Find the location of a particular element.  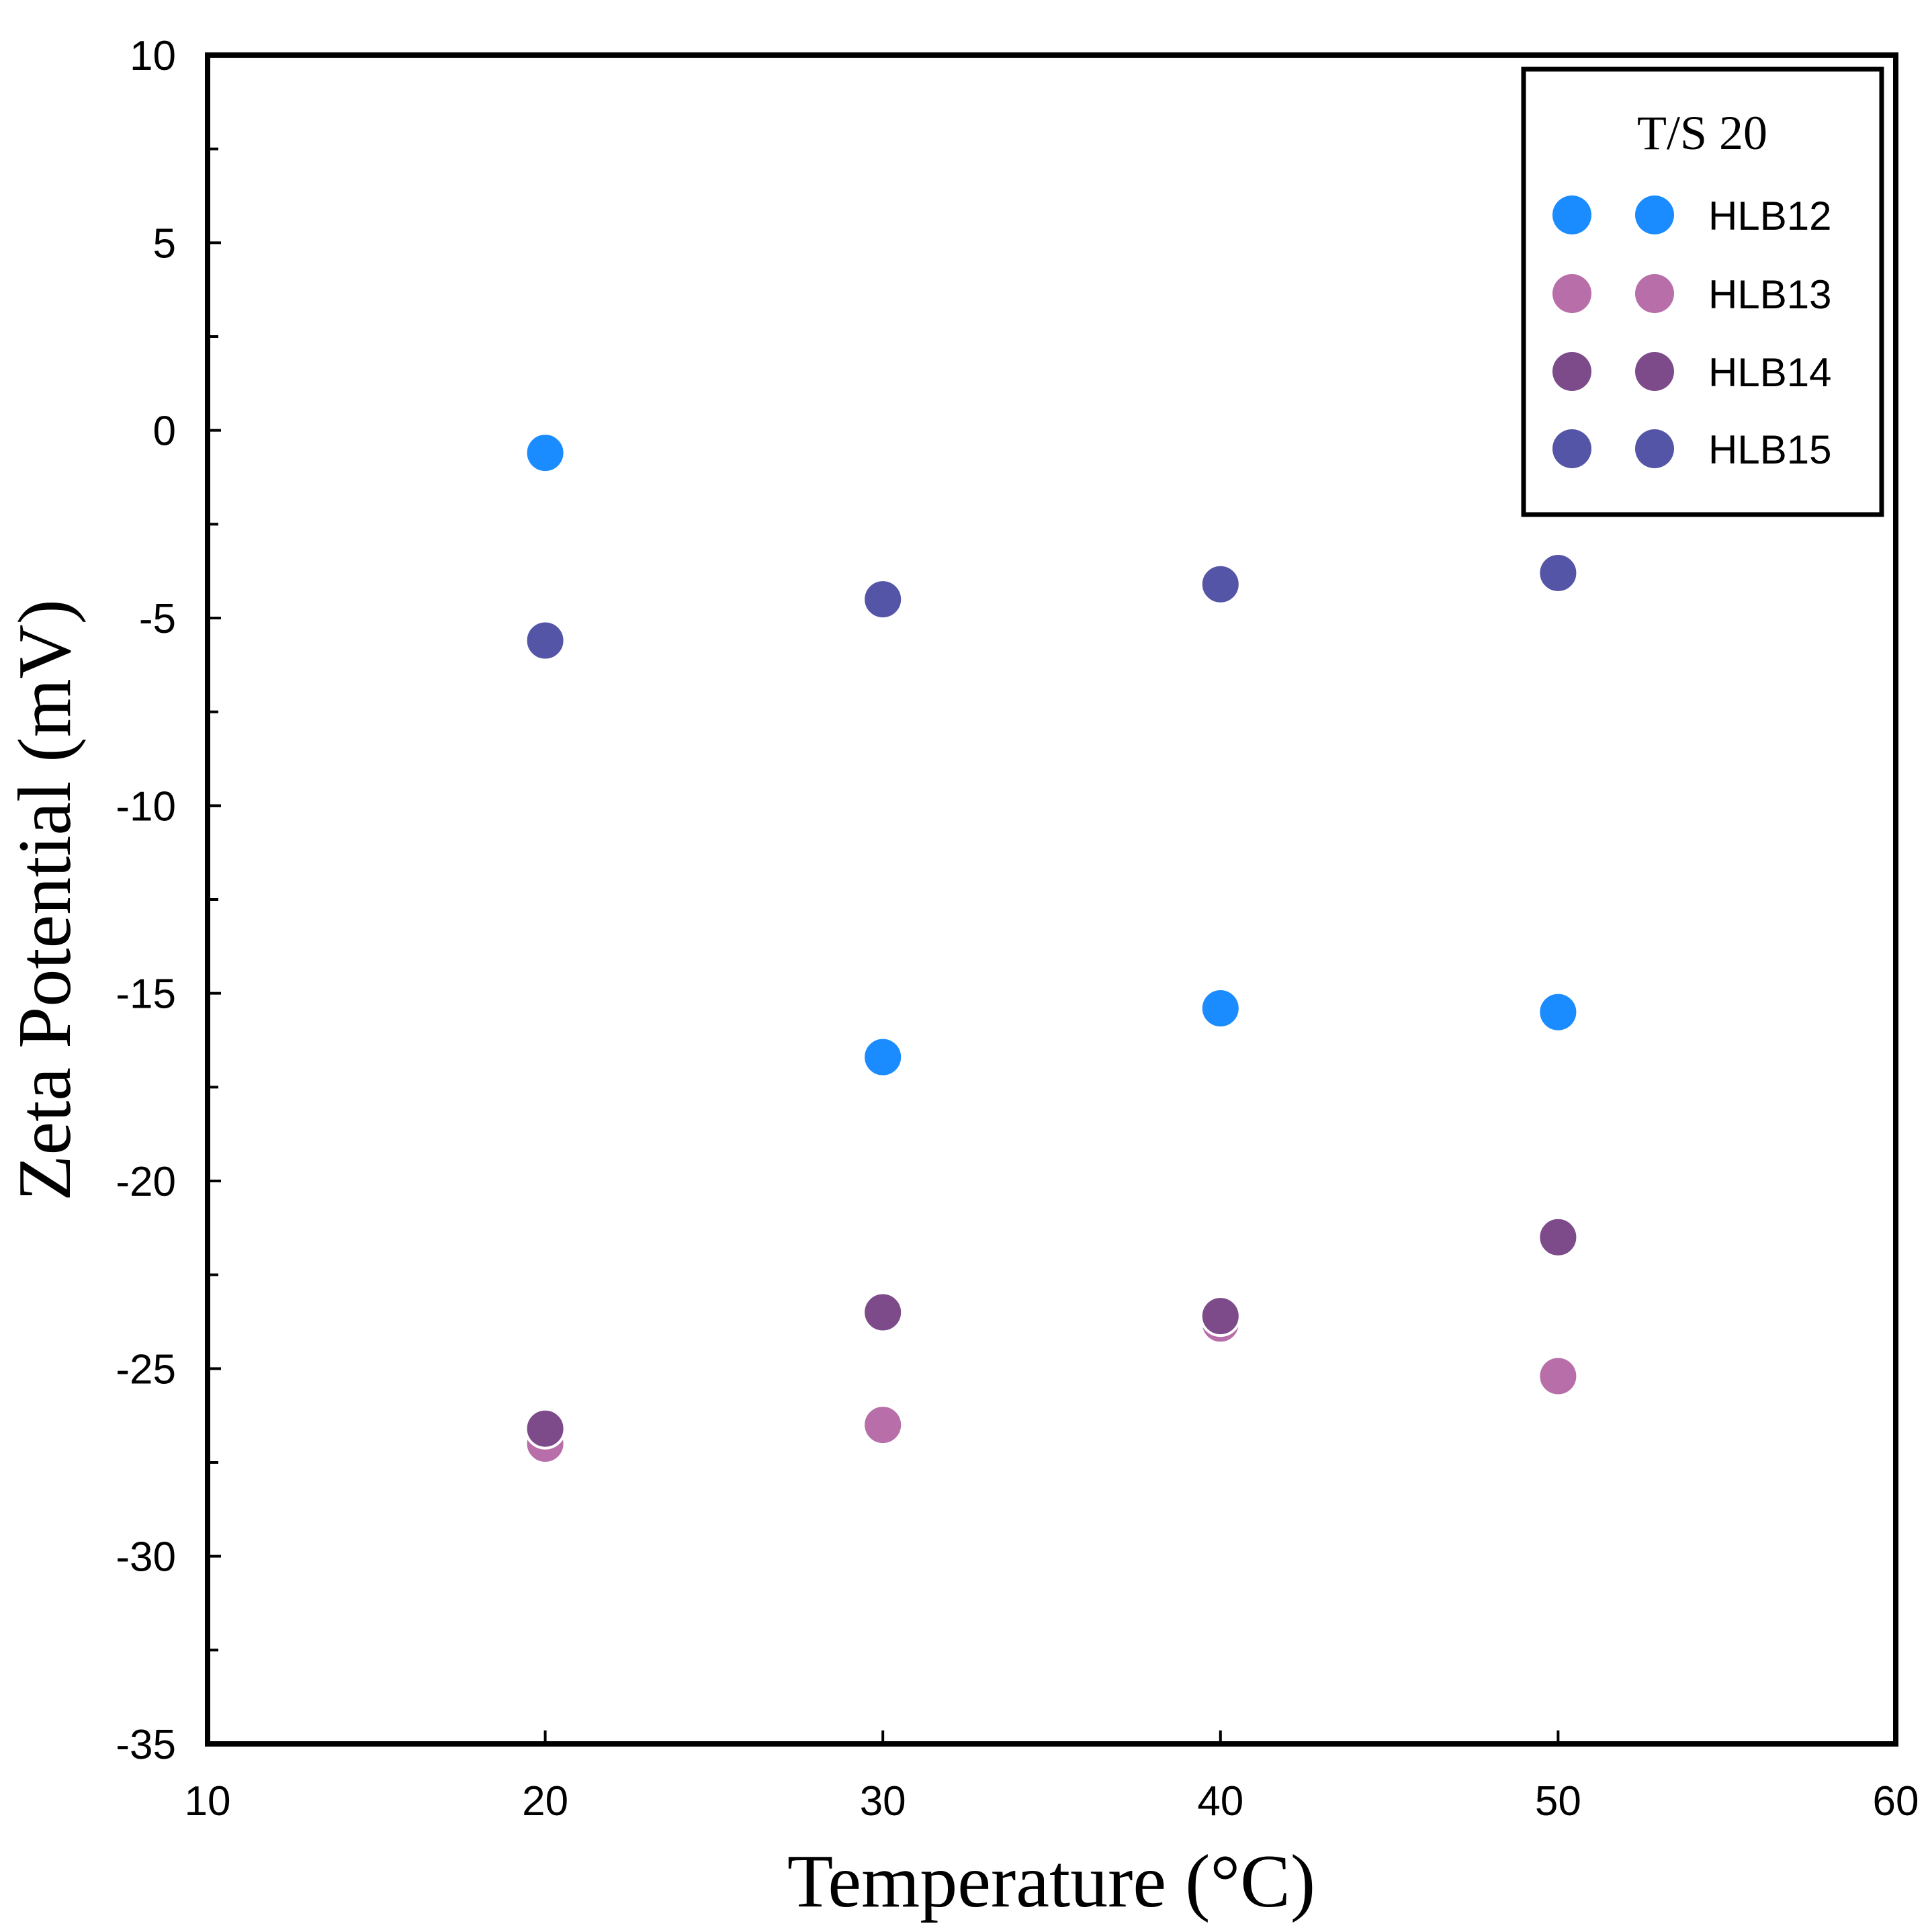

legend-label-hlb15: HLB15 is located at coordinates (1769, 449).